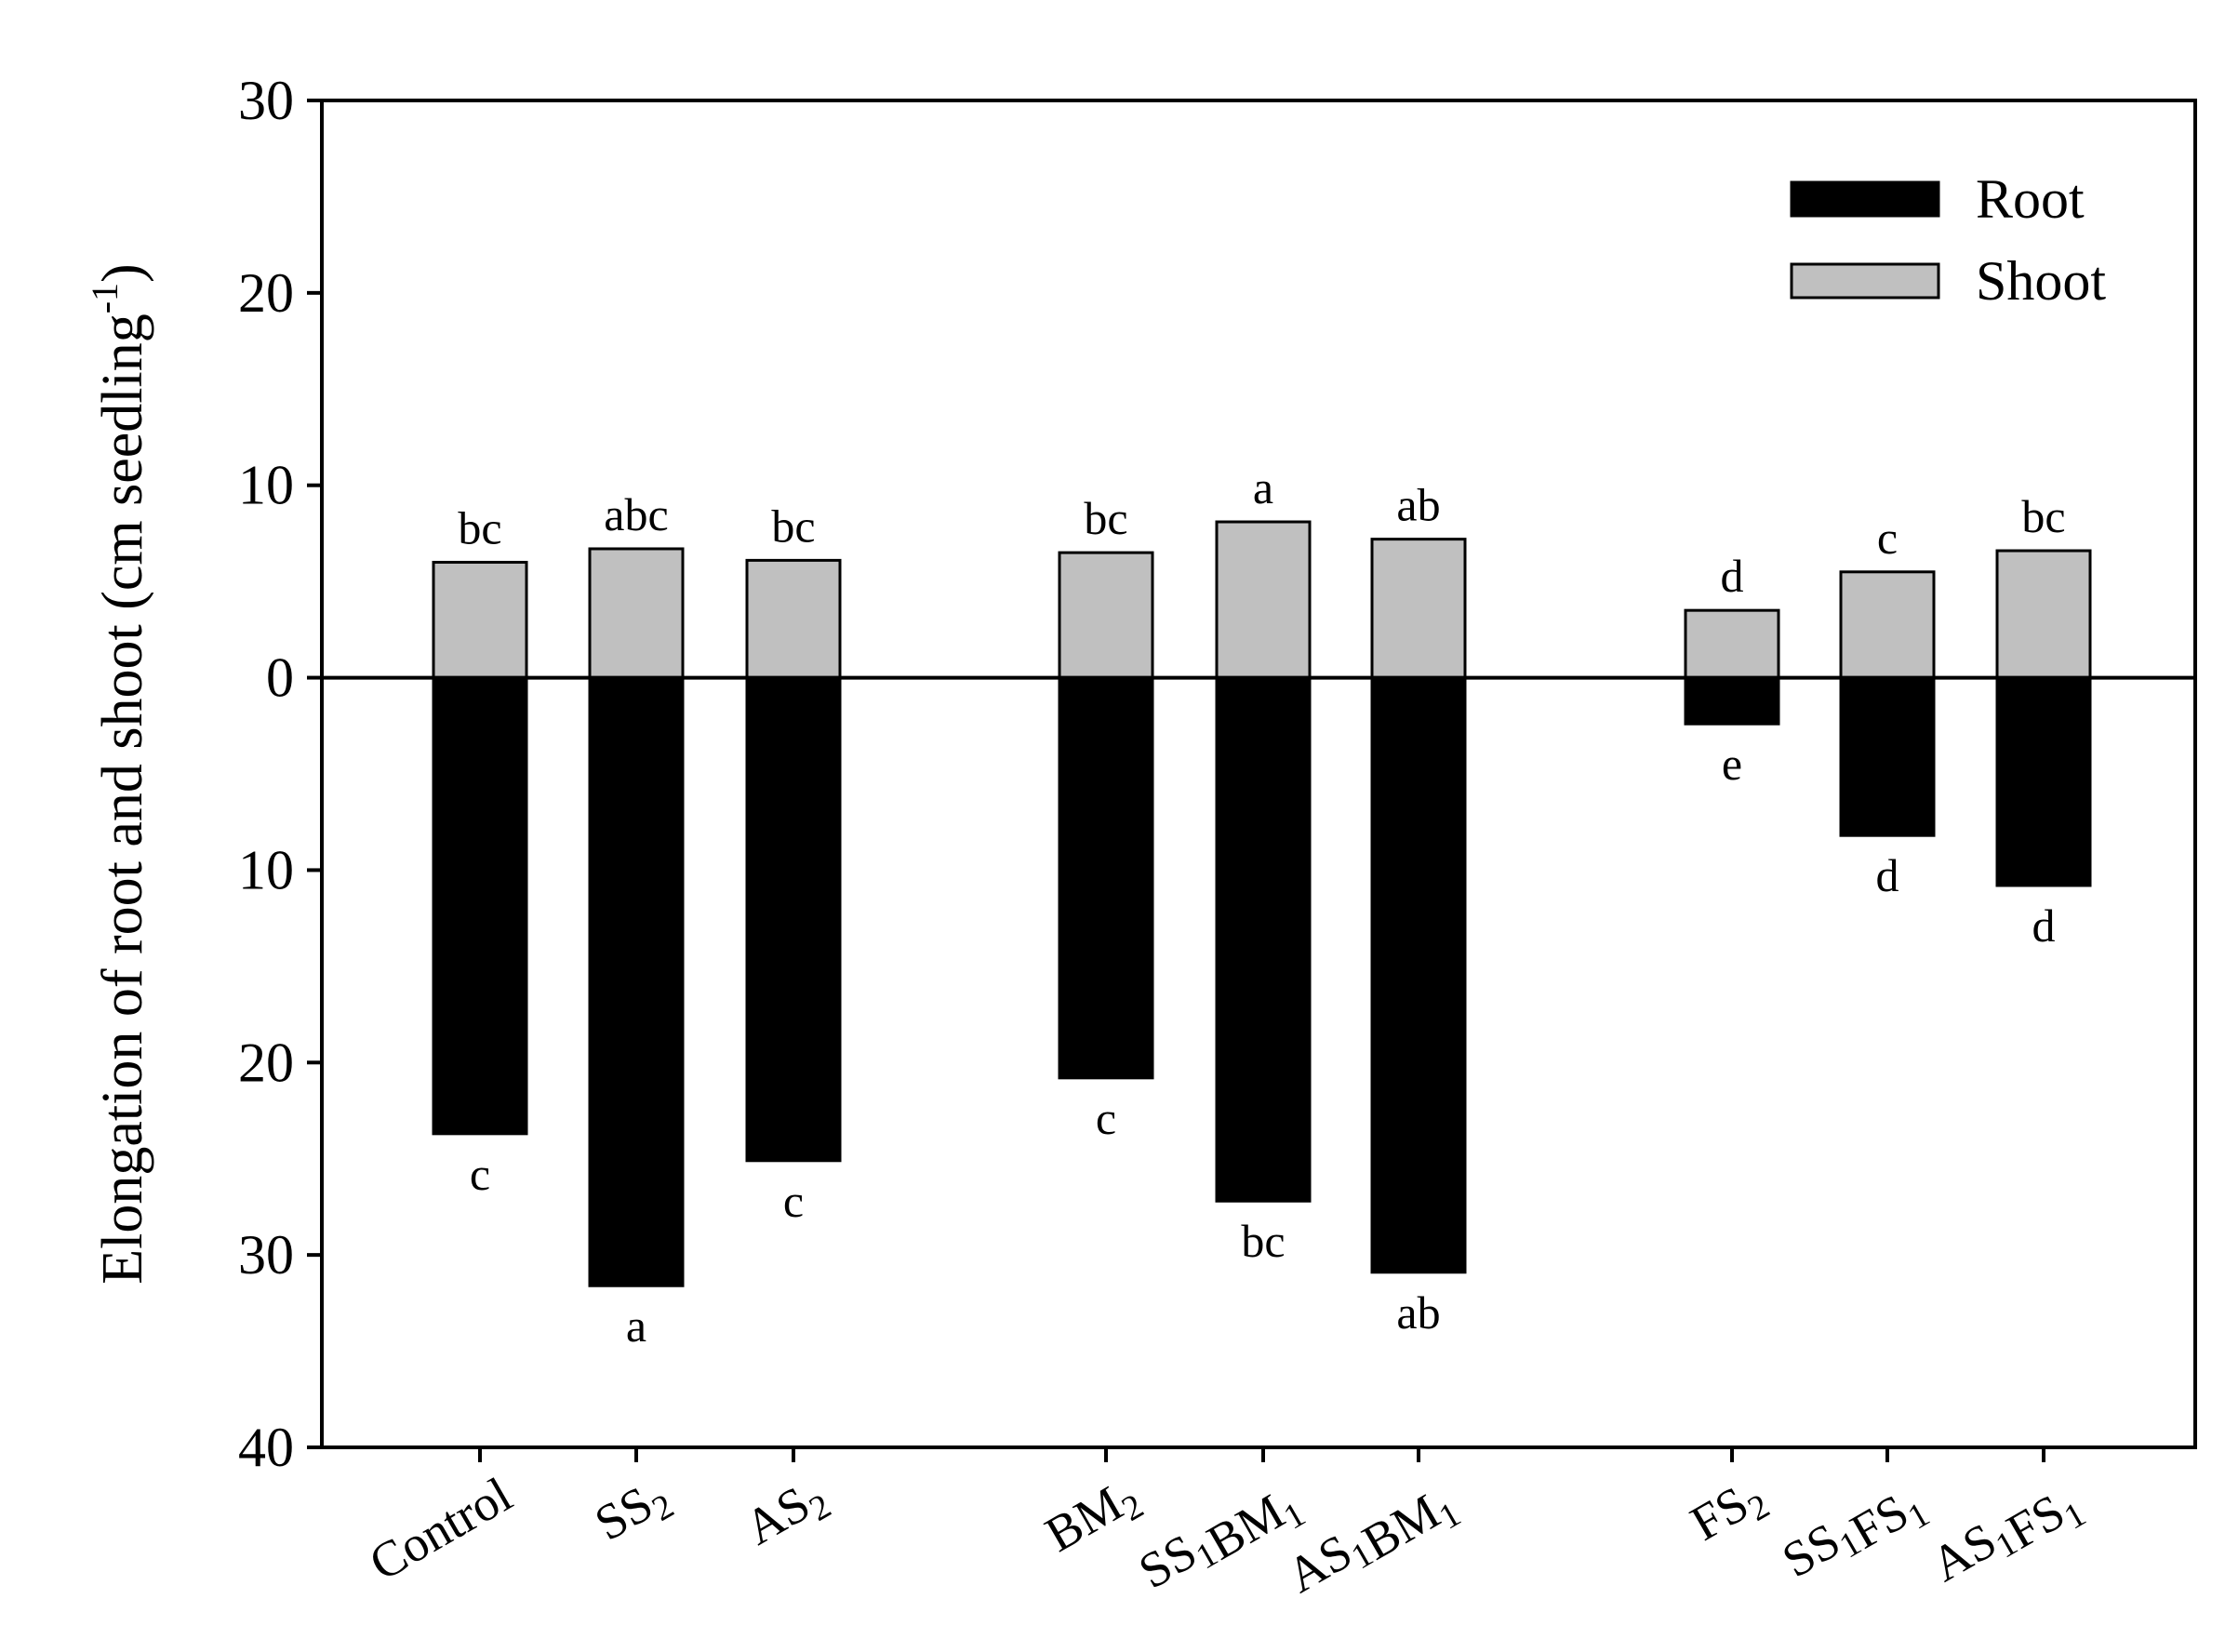  What do you see at coordinates (636, 1325) in the screenshot?
I see `root-letter-SS2: a` at bounding box center [636, 1325].